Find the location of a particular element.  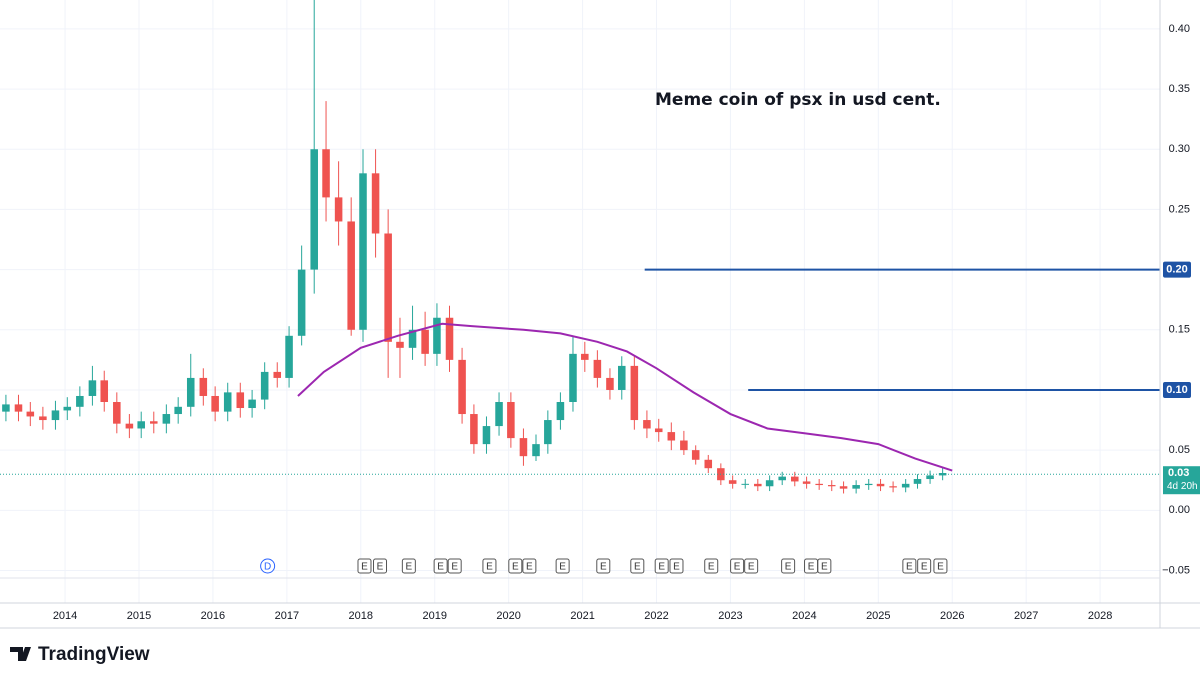

x-tick-label: 2021 is located at coordinates (582, 616).